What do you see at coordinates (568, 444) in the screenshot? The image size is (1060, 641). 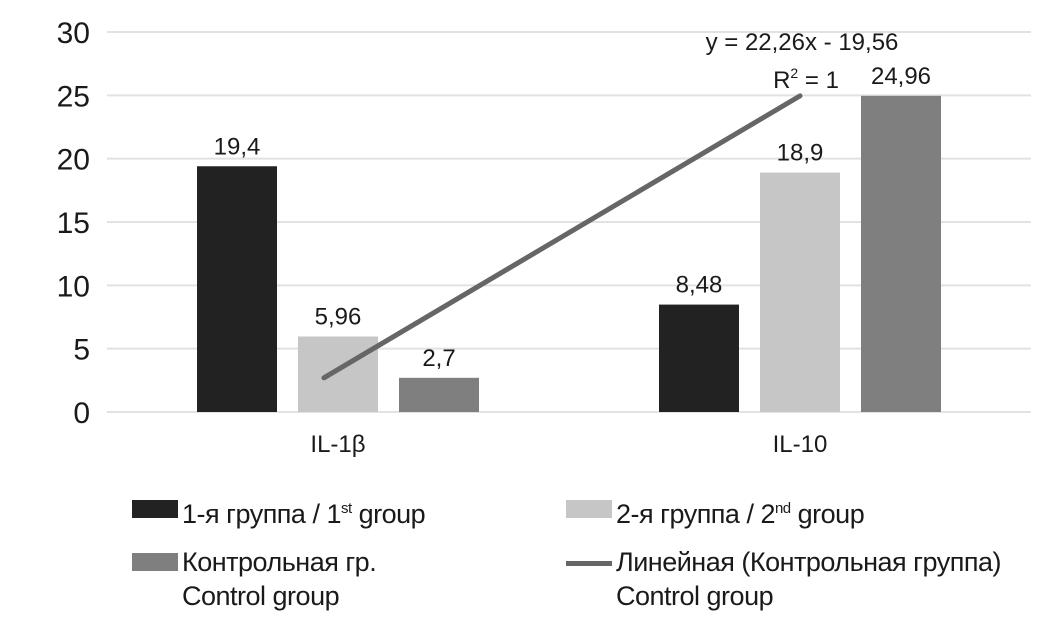 I see `x-axis-categories: IL-1β IL-10` at bounding box center [568, 444].